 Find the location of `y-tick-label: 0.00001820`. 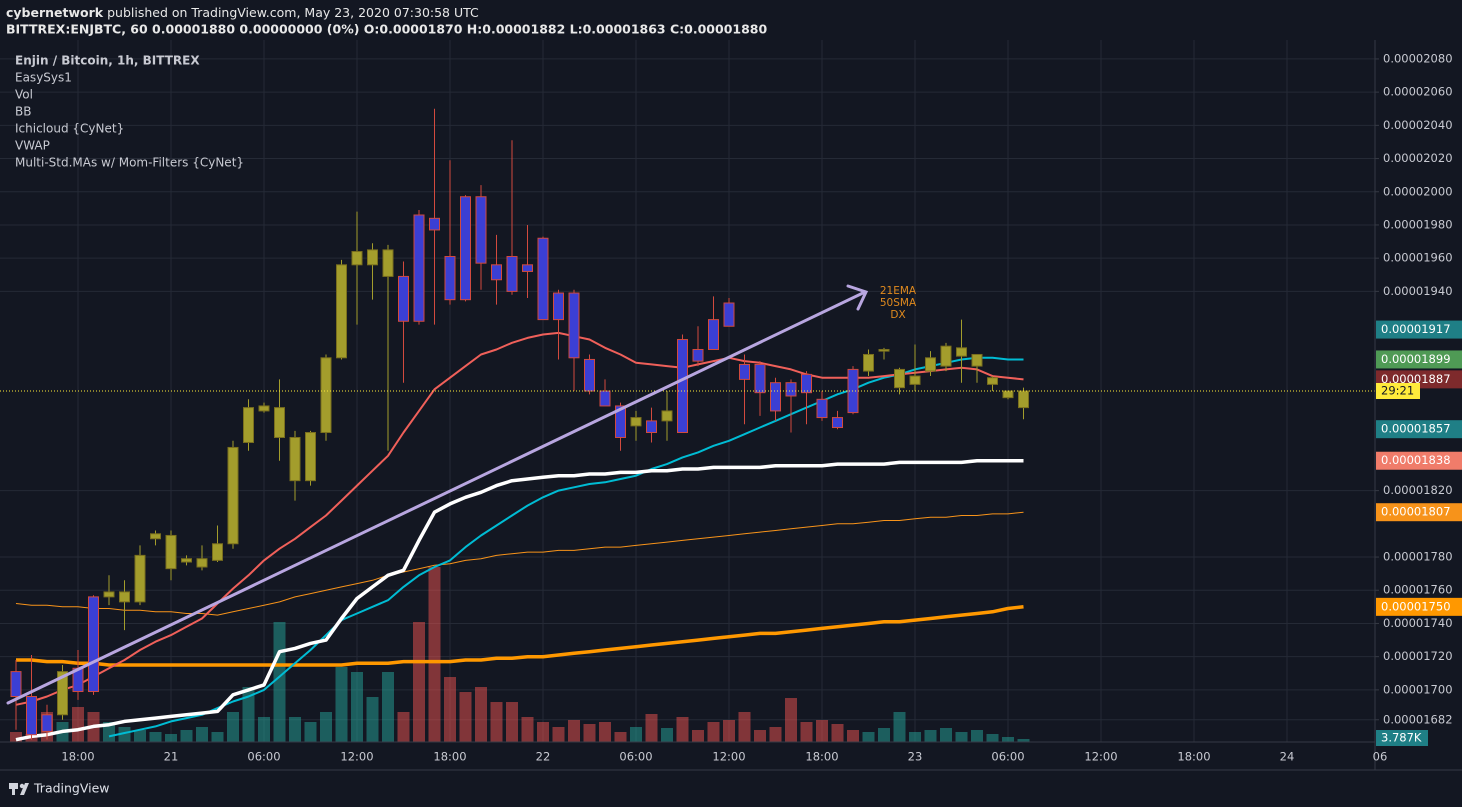

y-tick-label: 0.00001820 is located at coordinates (1418, 490).